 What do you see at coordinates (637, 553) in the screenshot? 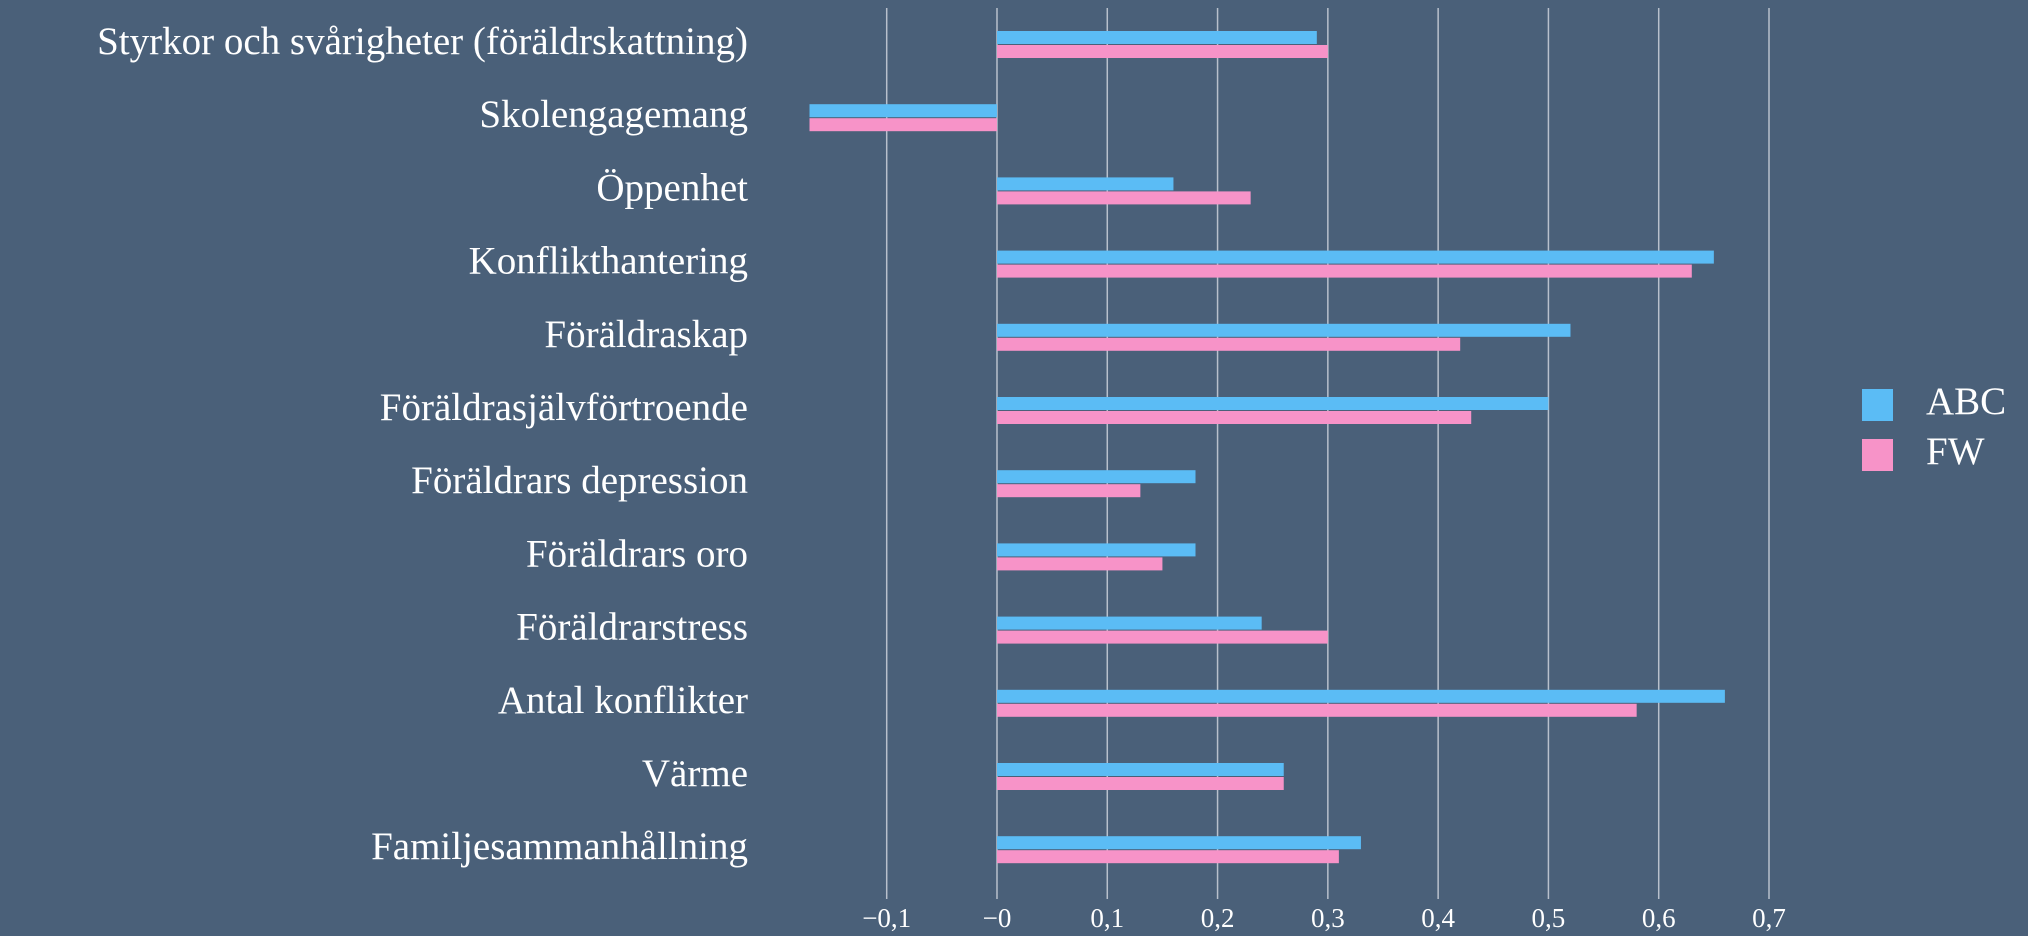
I see `category-label: Föräldrars oro` at bounding box center [637, 553].